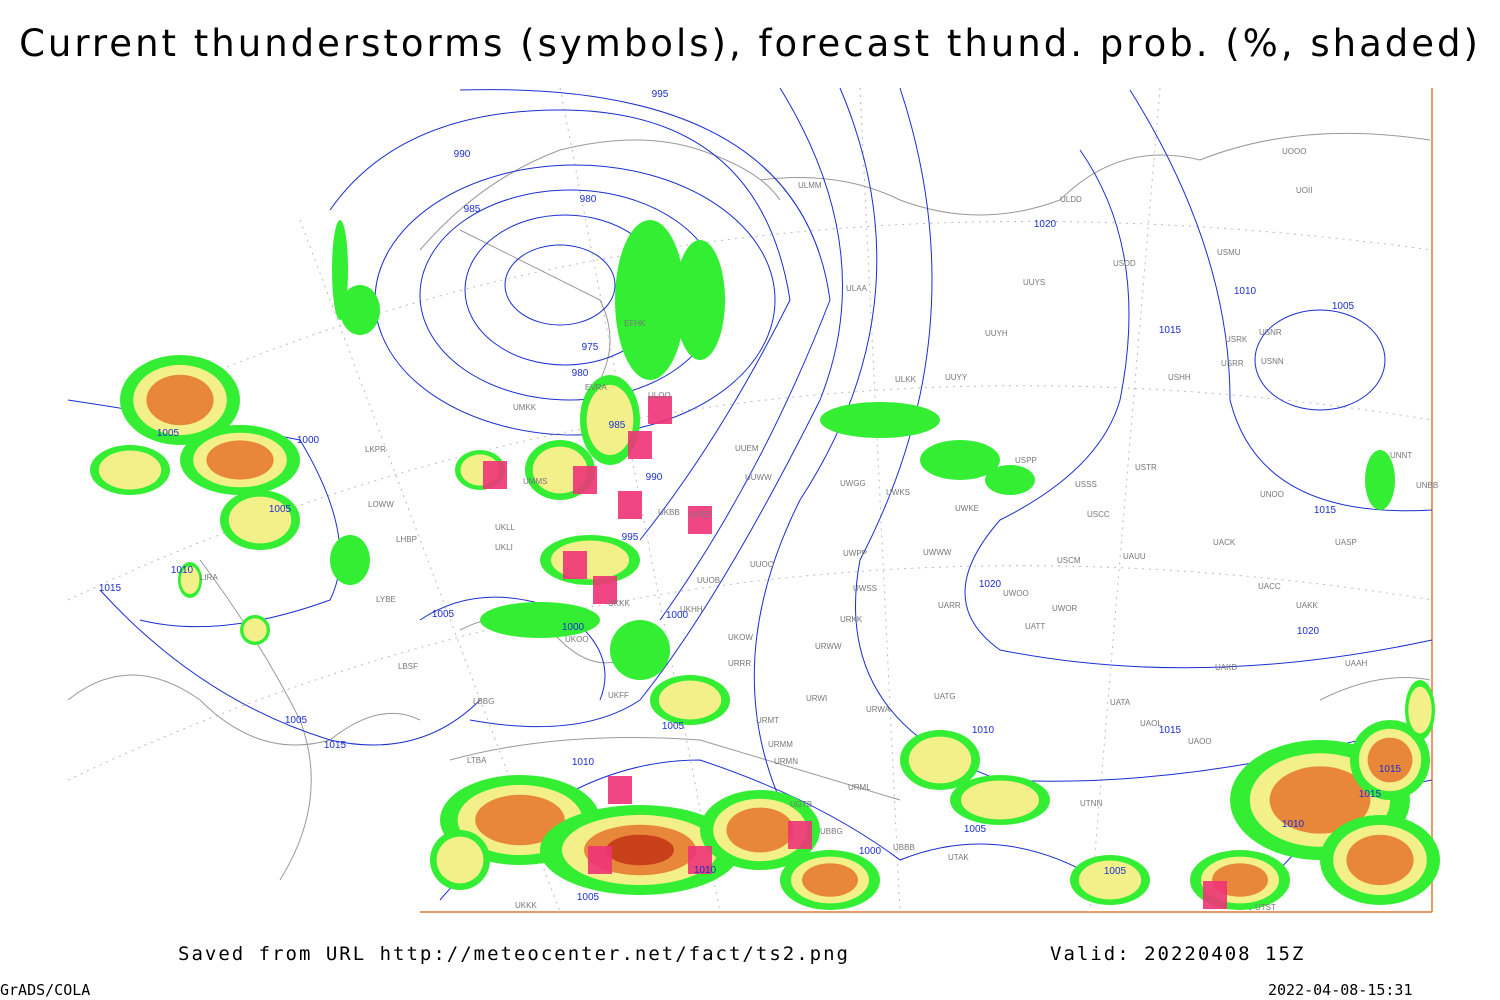  Describe the element at coordinates (853, 483) in the screenshot. I see `station-label: UWGG` at that location.